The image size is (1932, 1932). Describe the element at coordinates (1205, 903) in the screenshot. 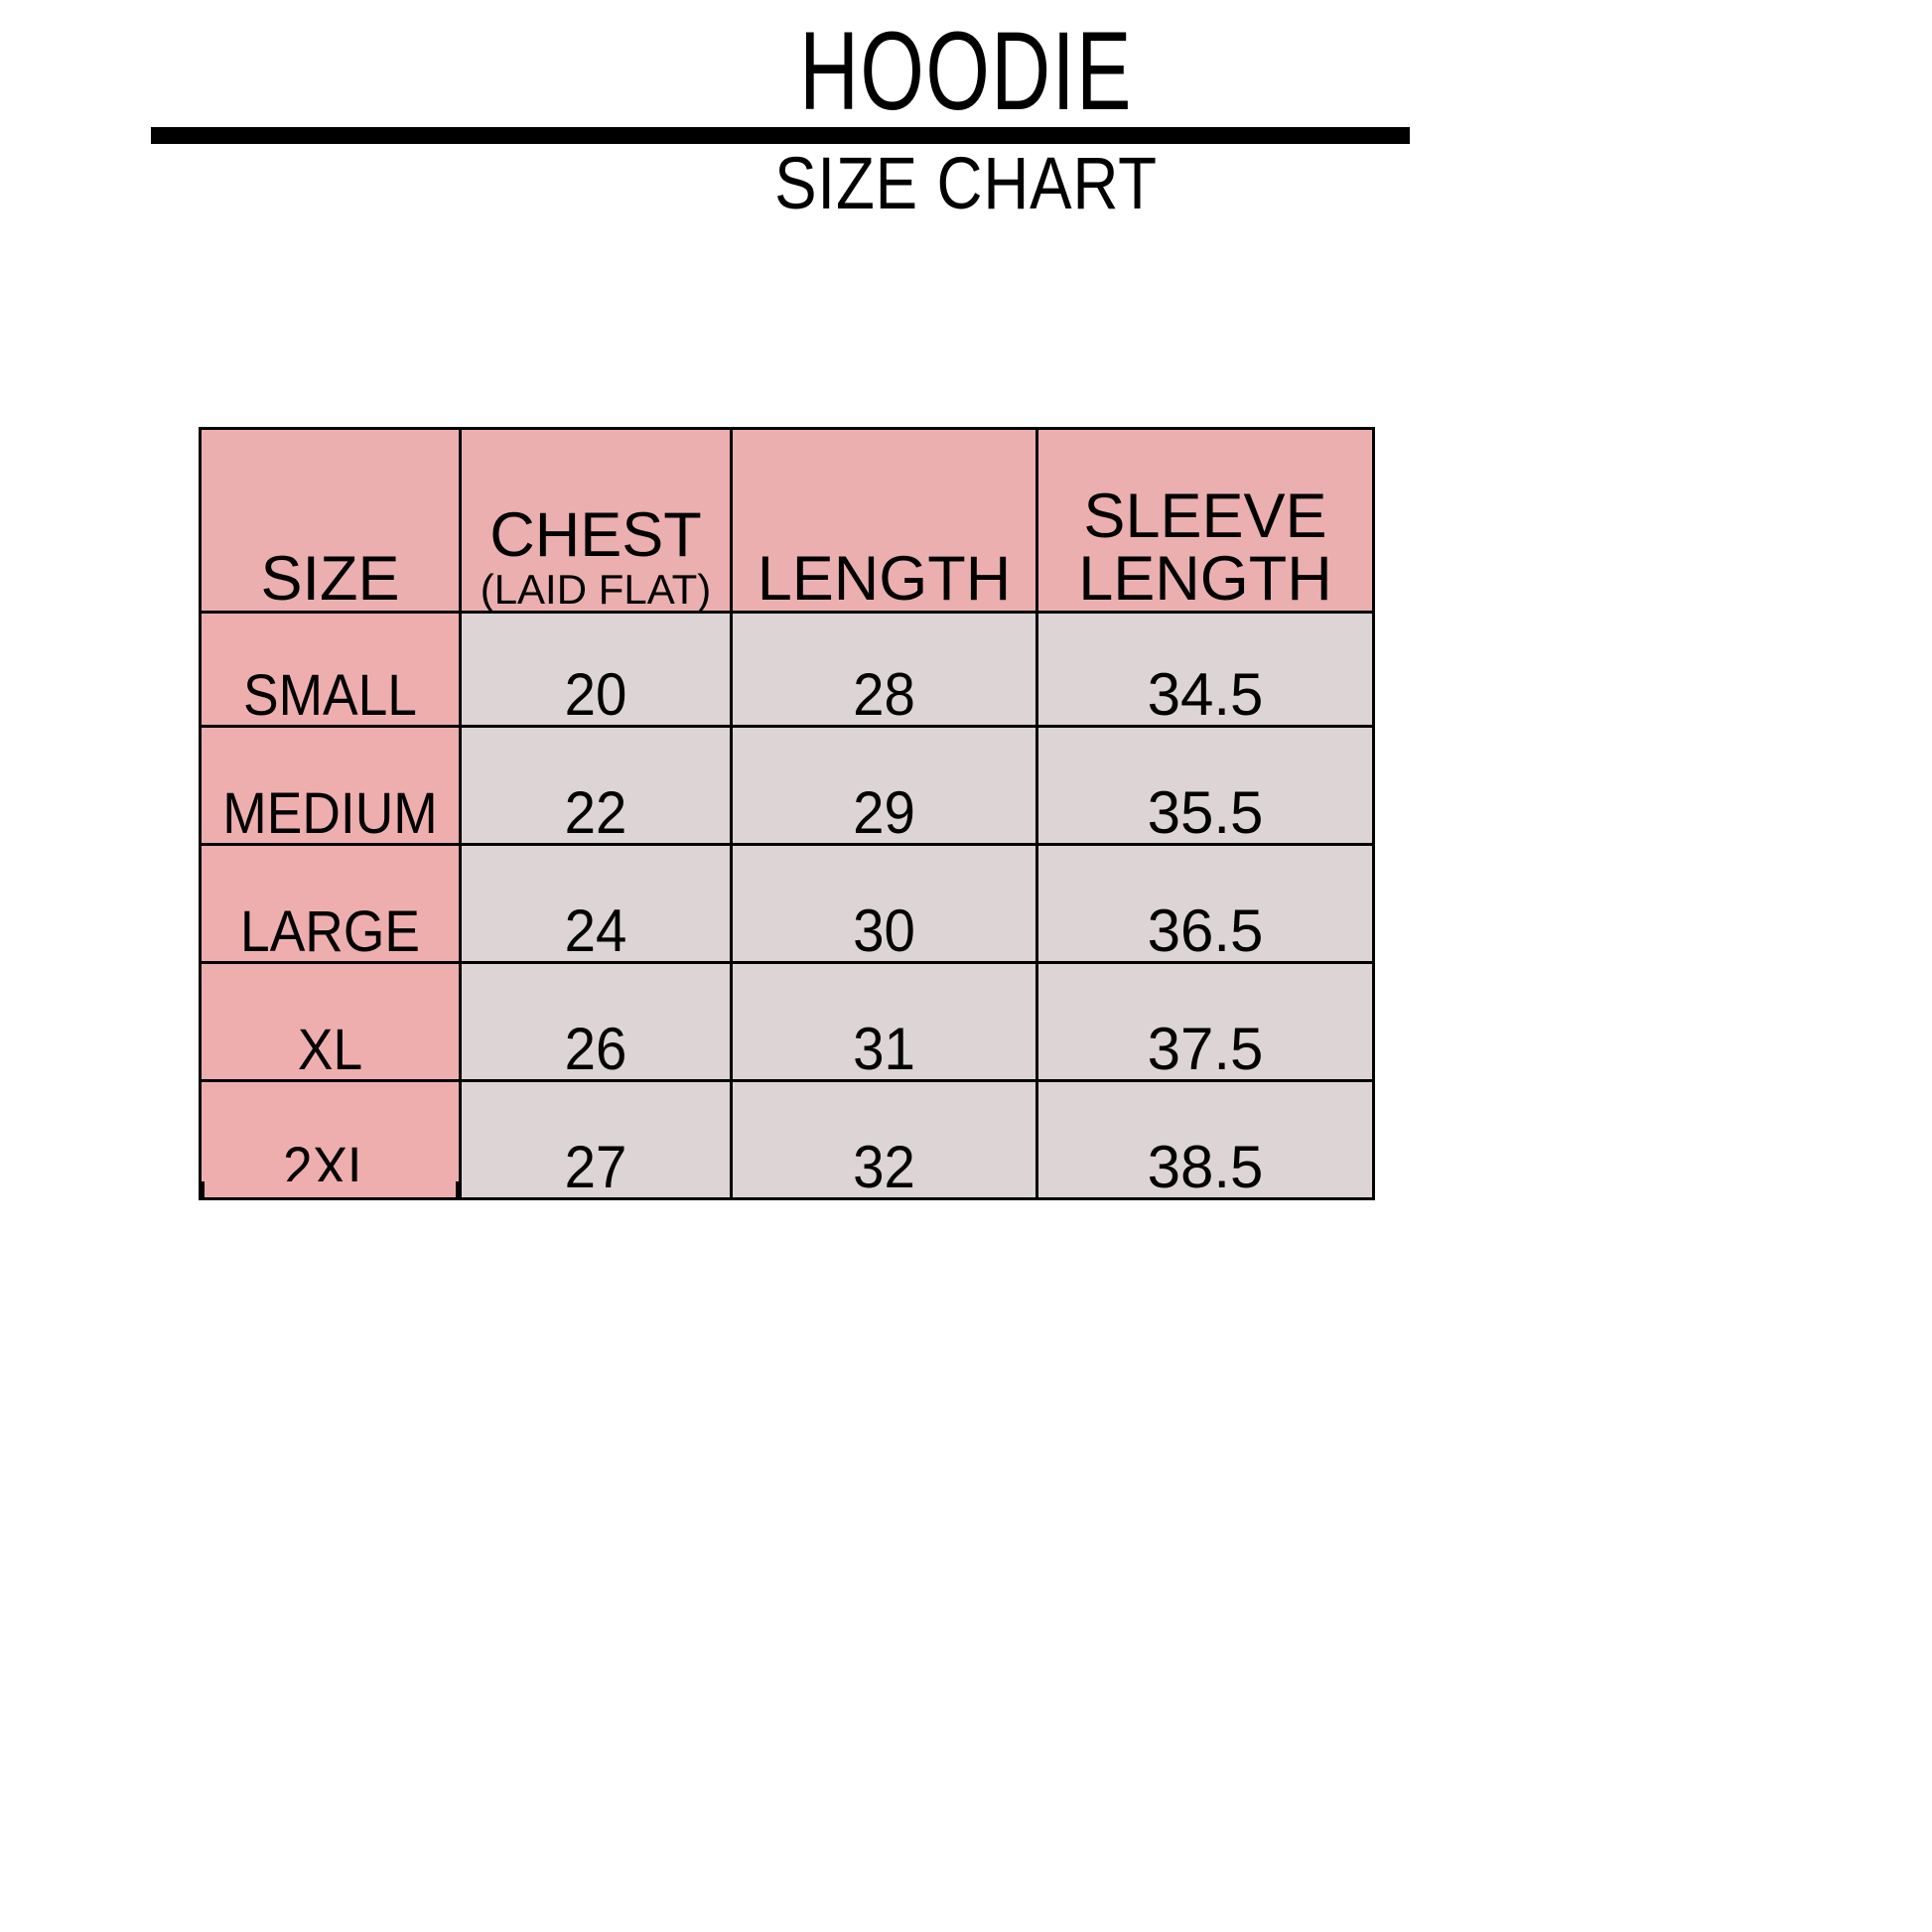

I see `cell-sleeve-length: 36.5` at that location.